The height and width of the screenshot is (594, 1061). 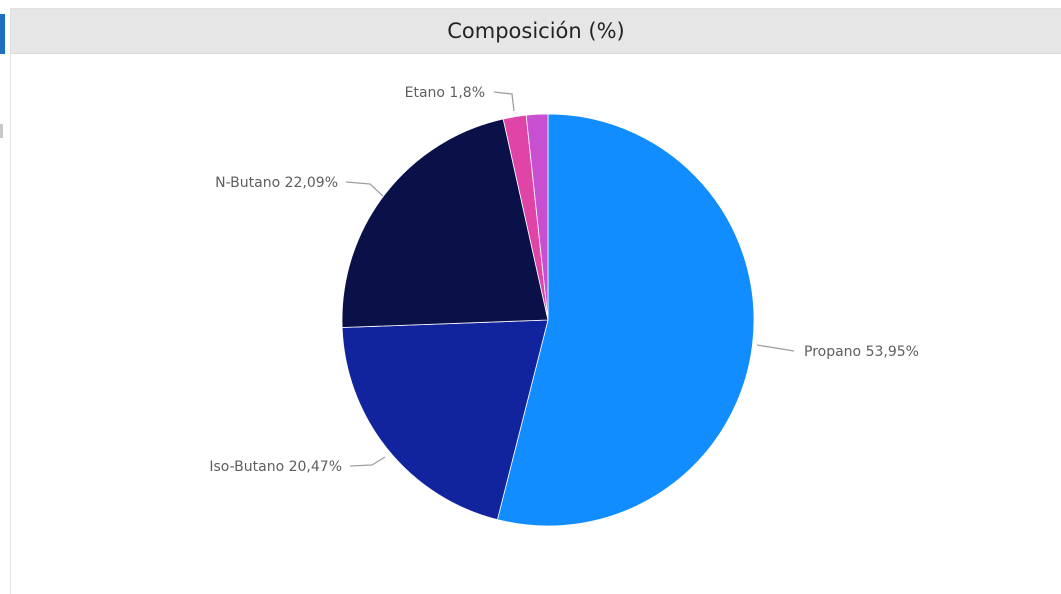 I want to click on leader-line-etano, so click(x=504, y=101).